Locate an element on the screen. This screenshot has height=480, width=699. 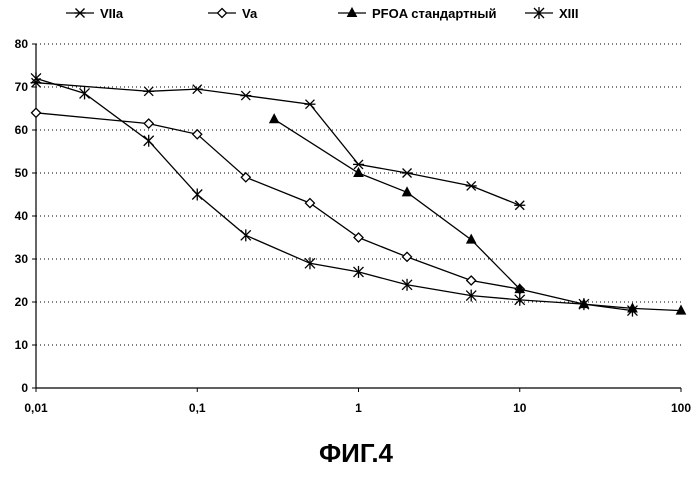
legend-item: XIII is located at coordinates (552, 13).